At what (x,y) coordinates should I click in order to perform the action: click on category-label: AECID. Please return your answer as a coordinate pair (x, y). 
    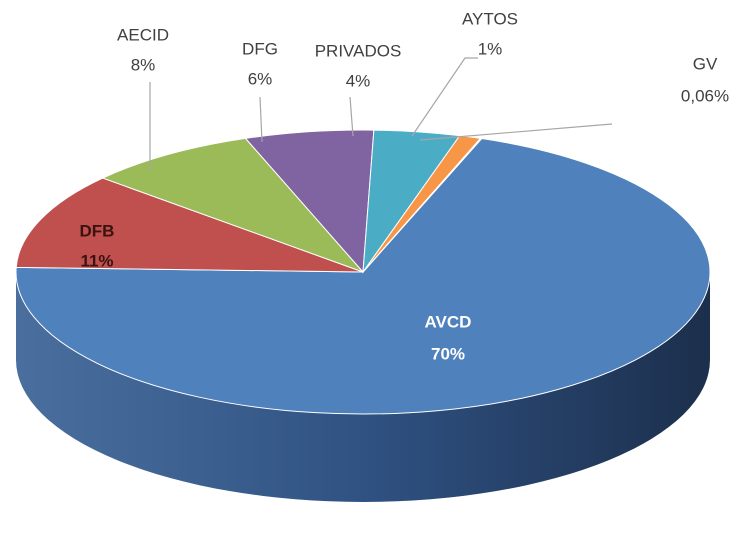
    Looking at the image, I should click on (143, 34).